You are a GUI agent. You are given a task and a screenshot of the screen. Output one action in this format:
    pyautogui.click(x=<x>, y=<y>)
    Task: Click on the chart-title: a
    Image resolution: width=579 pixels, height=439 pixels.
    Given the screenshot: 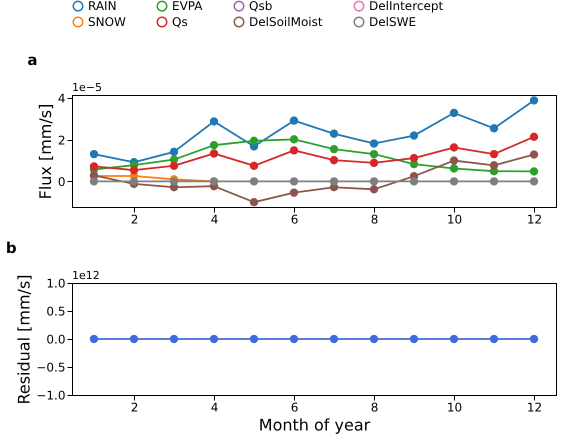 What is the action you would take?
    pyautogui.click(x=32, y=60)
    